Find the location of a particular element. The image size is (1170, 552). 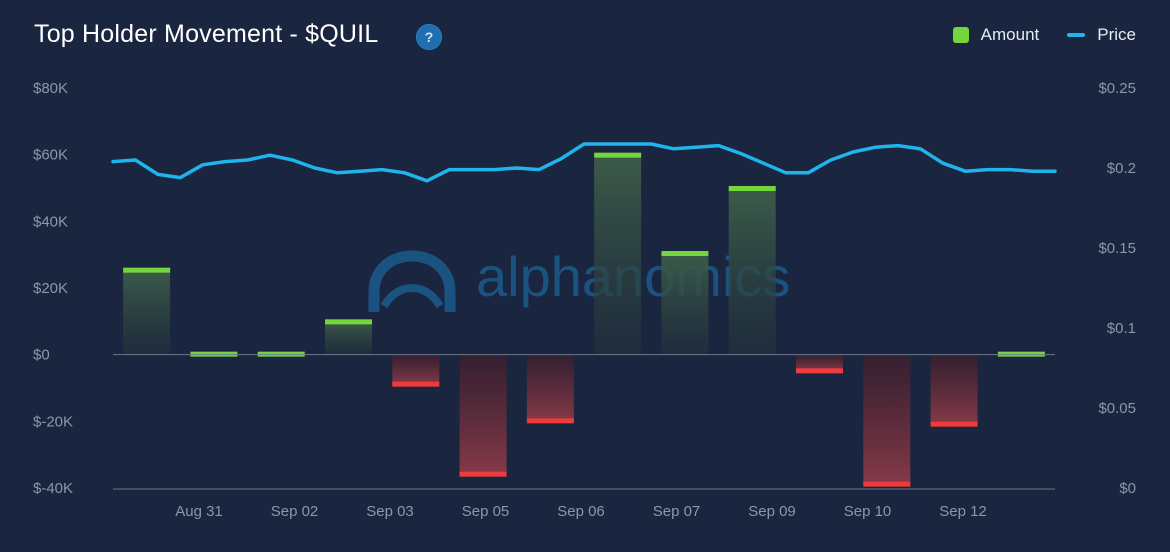

x-tick-label: Sep 07 is located at coordinates (677, 511).